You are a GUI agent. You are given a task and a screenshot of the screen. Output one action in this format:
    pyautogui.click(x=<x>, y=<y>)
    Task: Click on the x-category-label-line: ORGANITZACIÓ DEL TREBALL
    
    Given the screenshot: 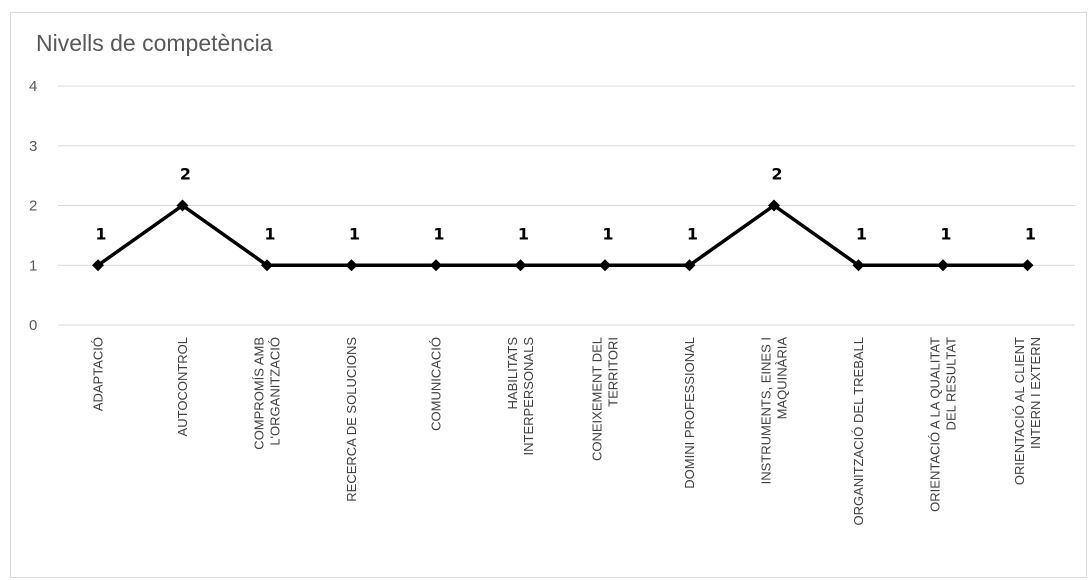 What is the action you would take?
    pyautogui.click(x=858, y=431)
    